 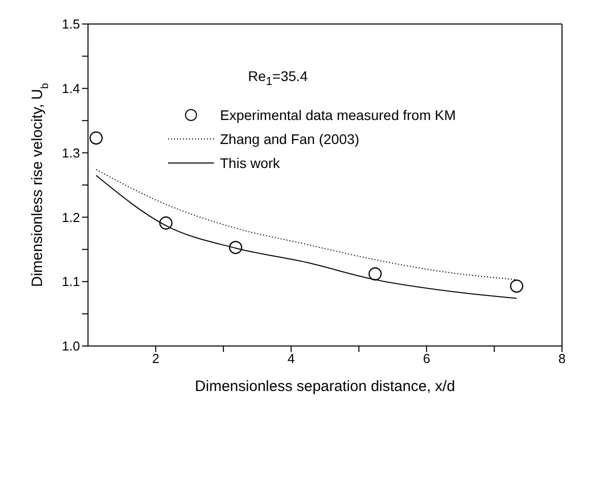 What do you see at coordinates (71, 217) in the screenshot?
I see `y-tick-label: 1.2` at bounding box center [71, 217].